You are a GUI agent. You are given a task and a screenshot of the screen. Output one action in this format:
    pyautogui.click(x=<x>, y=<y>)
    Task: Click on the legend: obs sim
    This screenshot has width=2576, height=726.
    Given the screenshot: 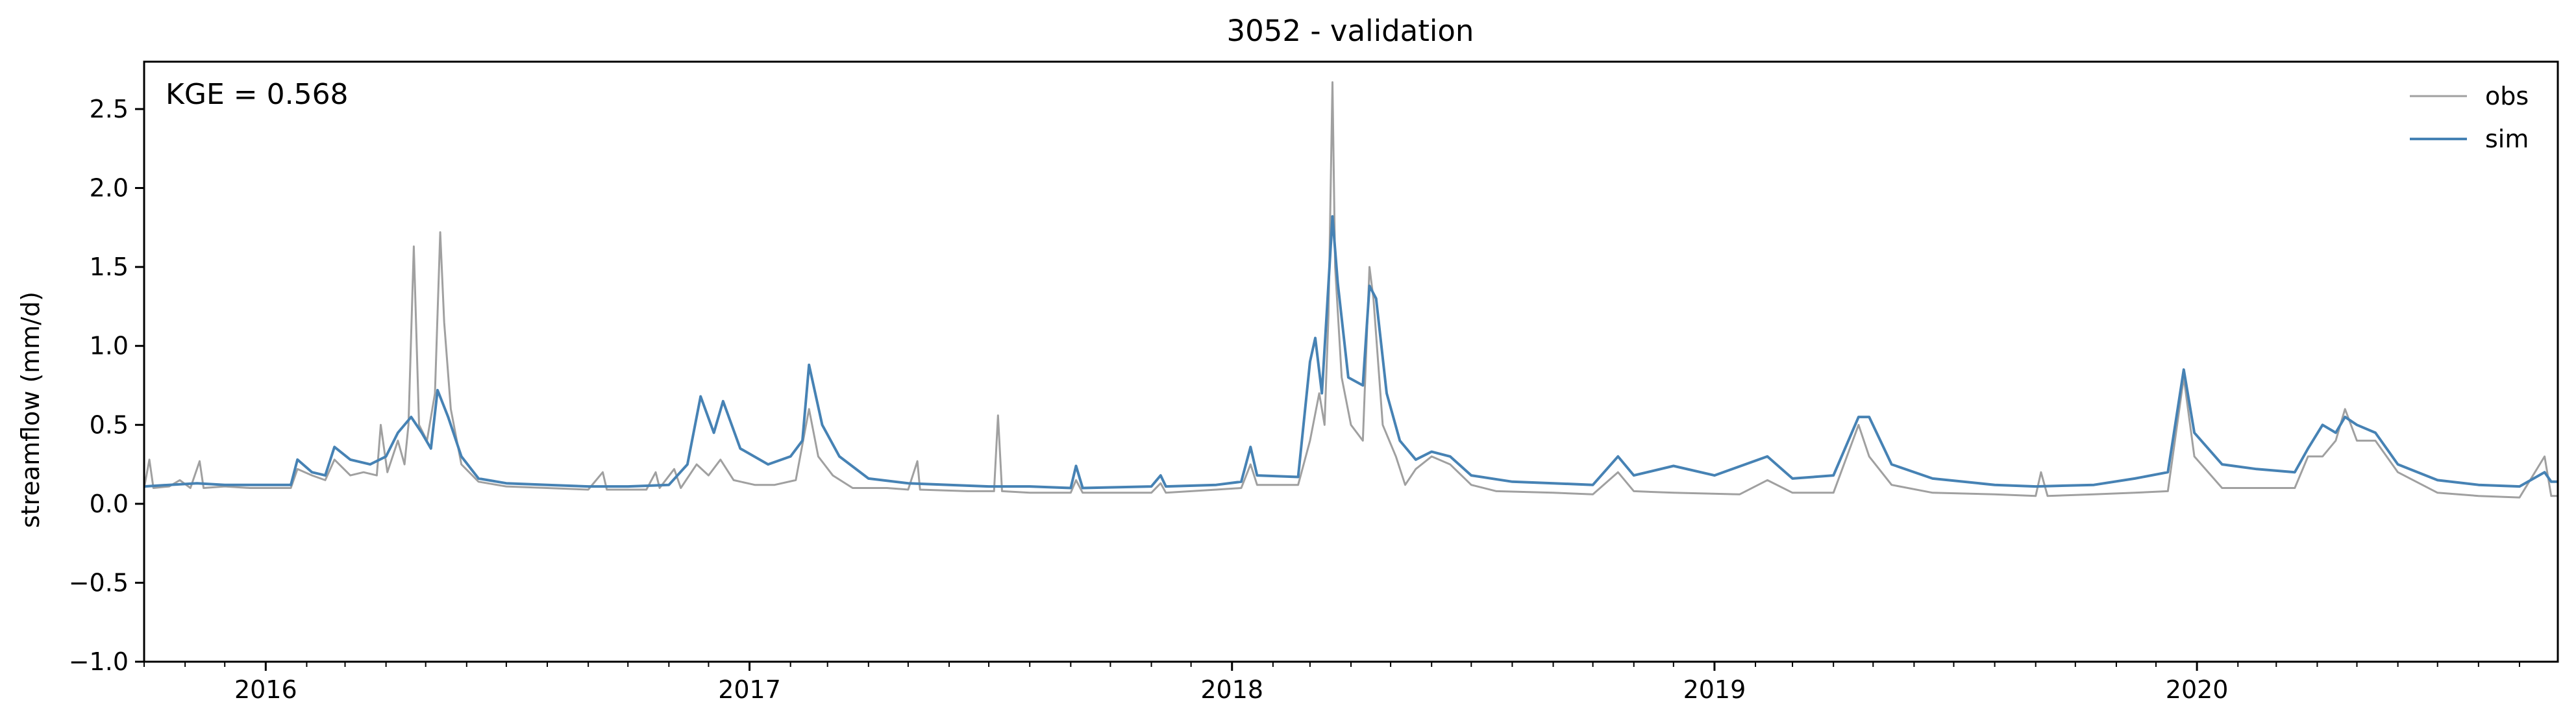 What is the action you would take?
    pyautogui.click(x=2469, y=117)
    